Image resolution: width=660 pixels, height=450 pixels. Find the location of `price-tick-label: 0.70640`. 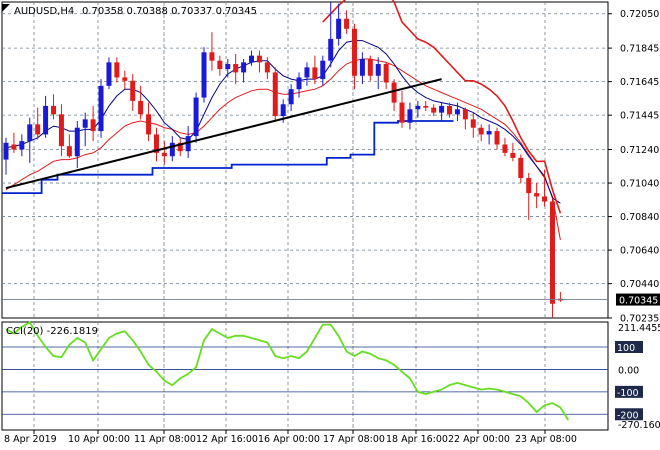

price-tick-label: 0.70640 is located at coordinates (639, 251).